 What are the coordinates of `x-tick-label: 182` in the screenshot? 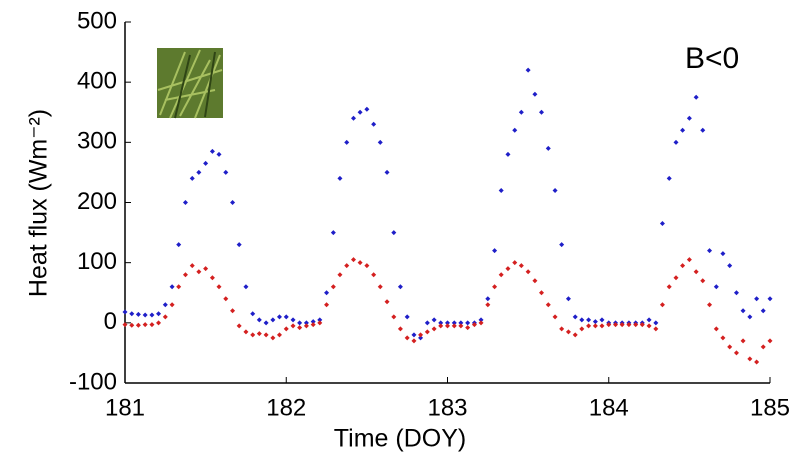 It's located at (286, 407).